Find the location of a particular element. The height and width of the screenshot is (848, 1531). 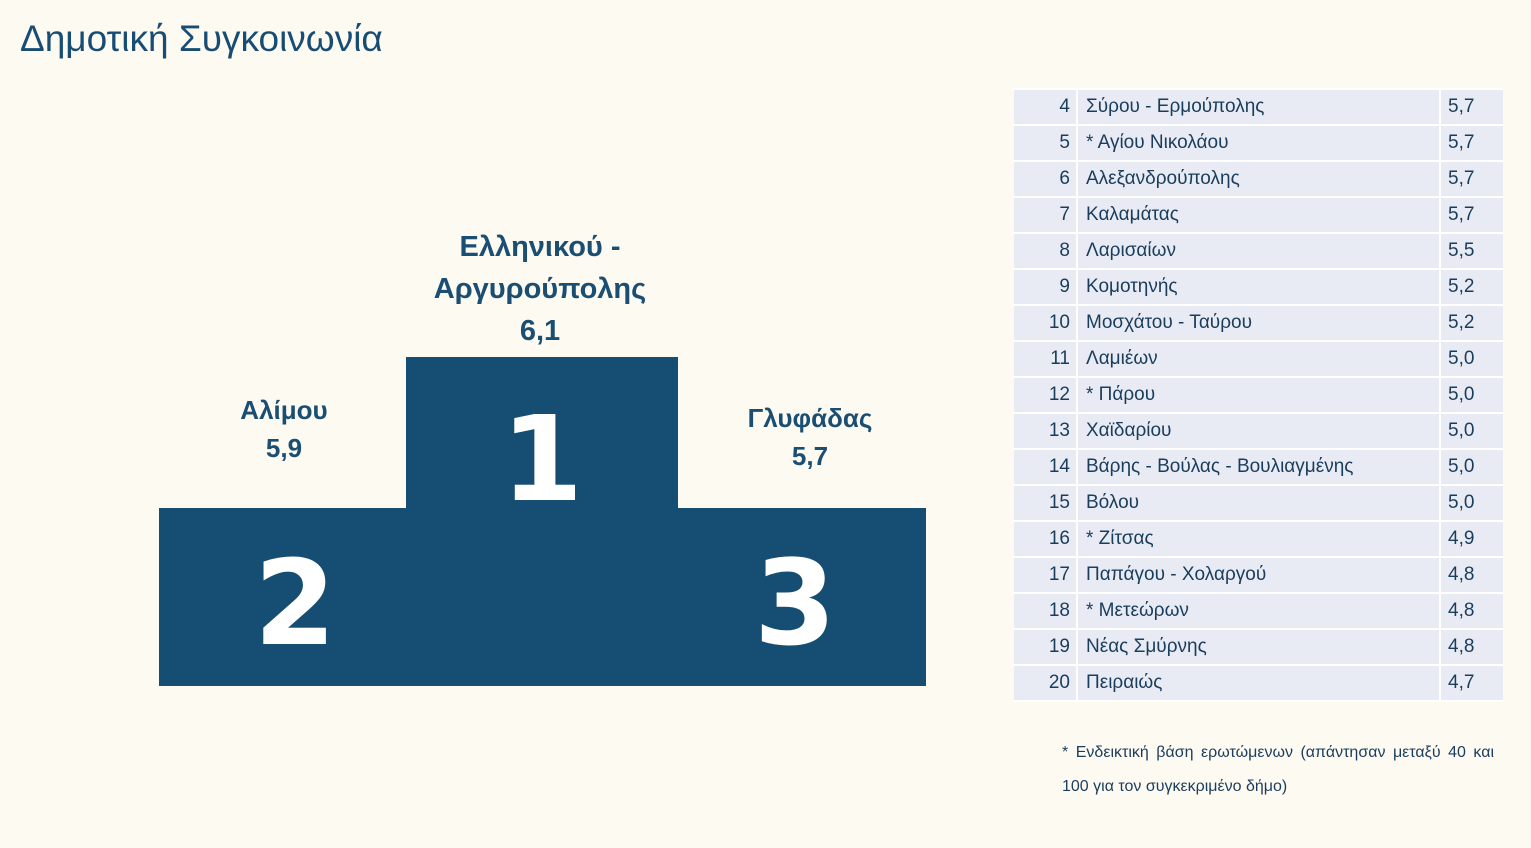

table-cell-name: Βάρης - Βούλας - Βουλιαγμένης is located at coordinates (1259, 467).